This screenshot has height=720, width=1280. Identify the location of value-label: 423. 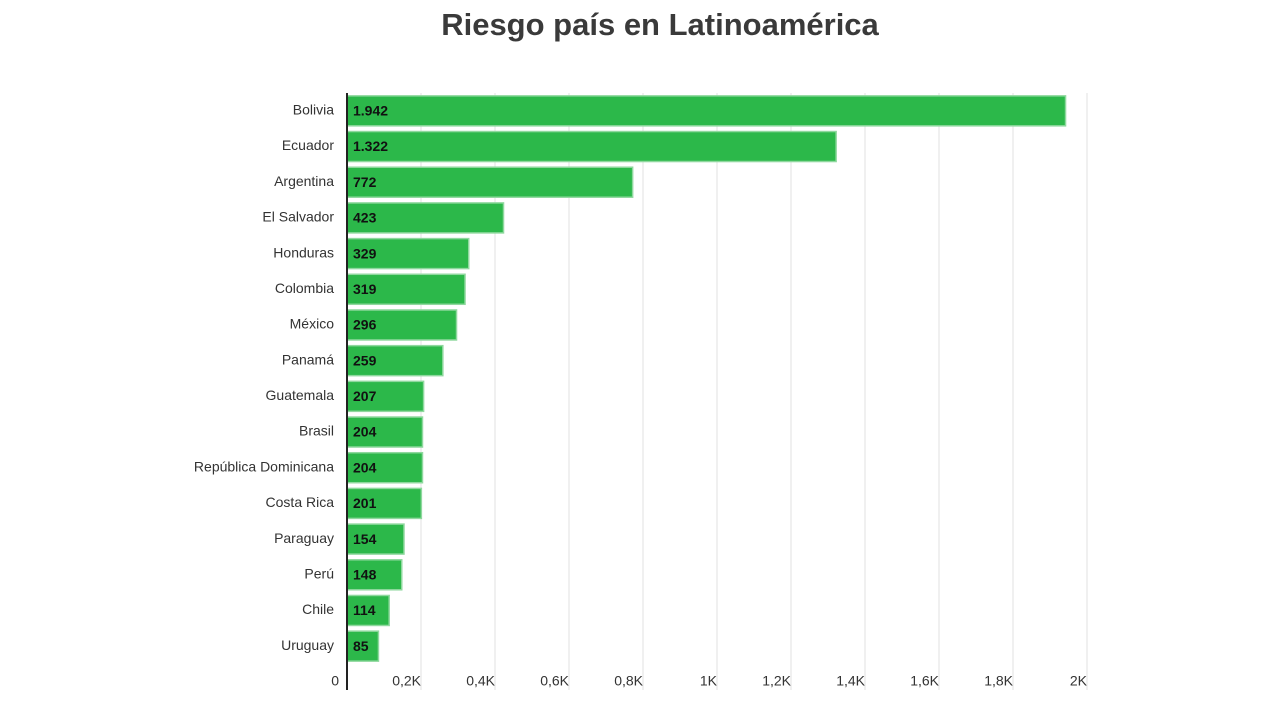
(365, 218).